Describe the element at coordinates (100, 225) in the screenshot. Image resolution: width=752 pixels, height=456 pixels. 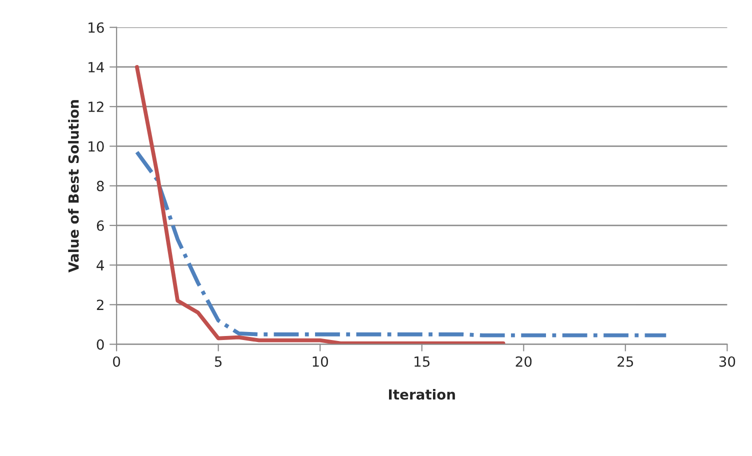
I see `y-tick-label: 6` at that location.